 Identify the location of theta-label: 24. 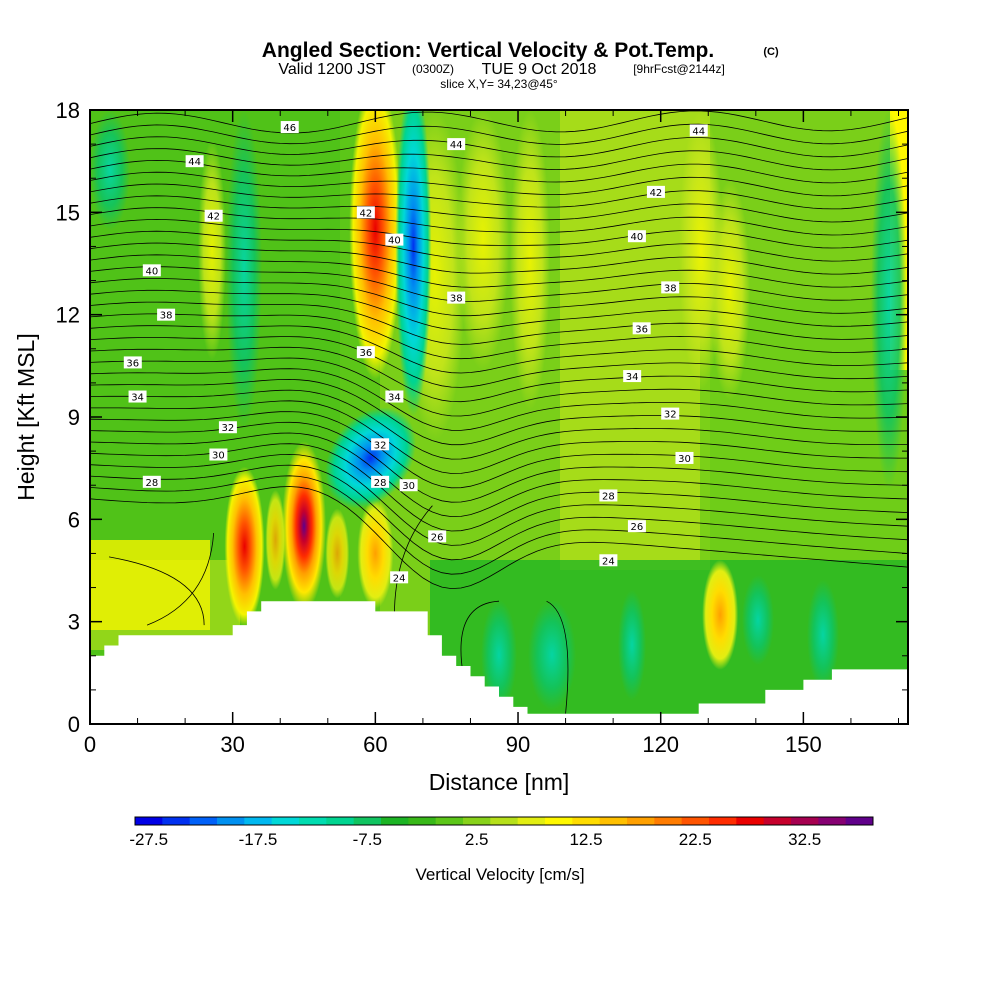
(608, 560).